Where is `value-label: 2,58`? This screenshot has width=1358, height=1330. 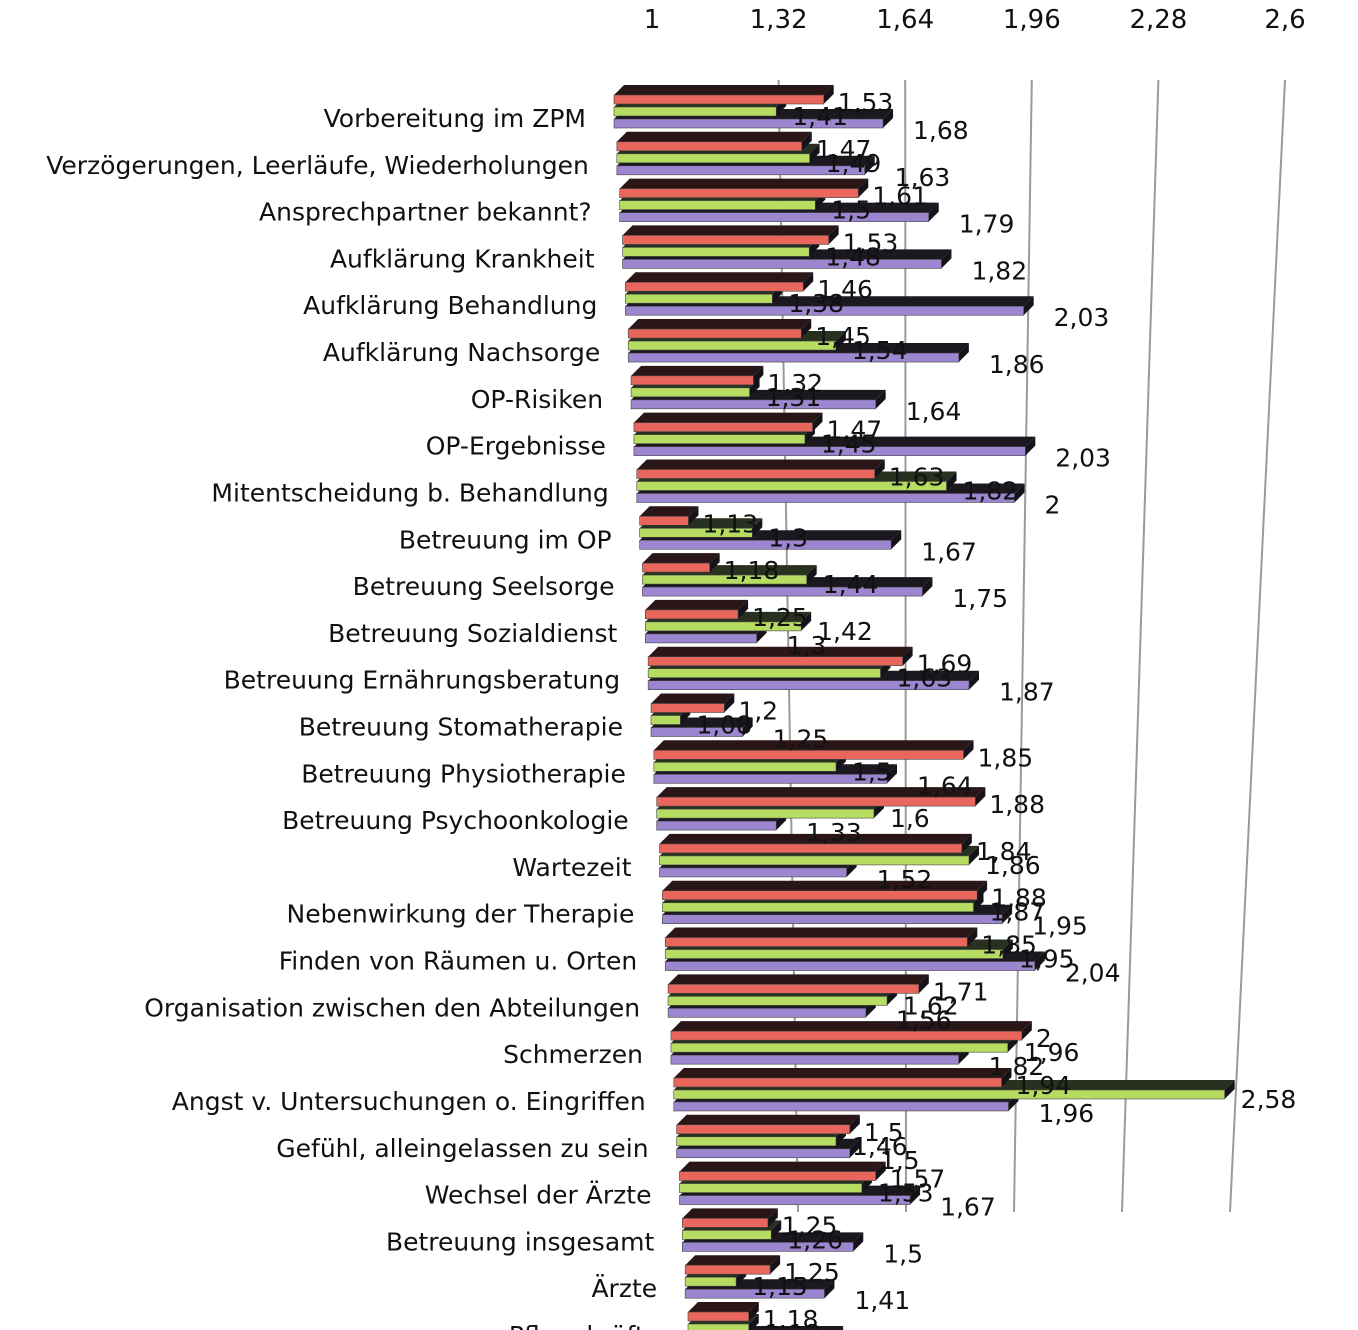 value-label: 2,58 is located at coordinates (1269, 1099).